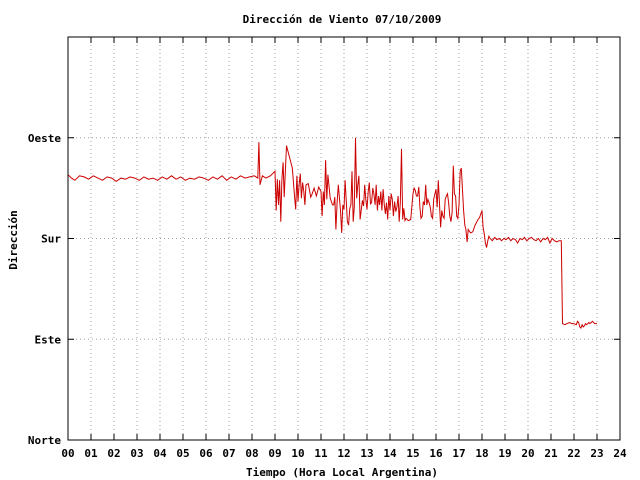 The image size is (640, 480). What do you see at coordinates (620, 453) in the screenshot?
I see `x-tick-label: 24` at bounding box center [620, 453].